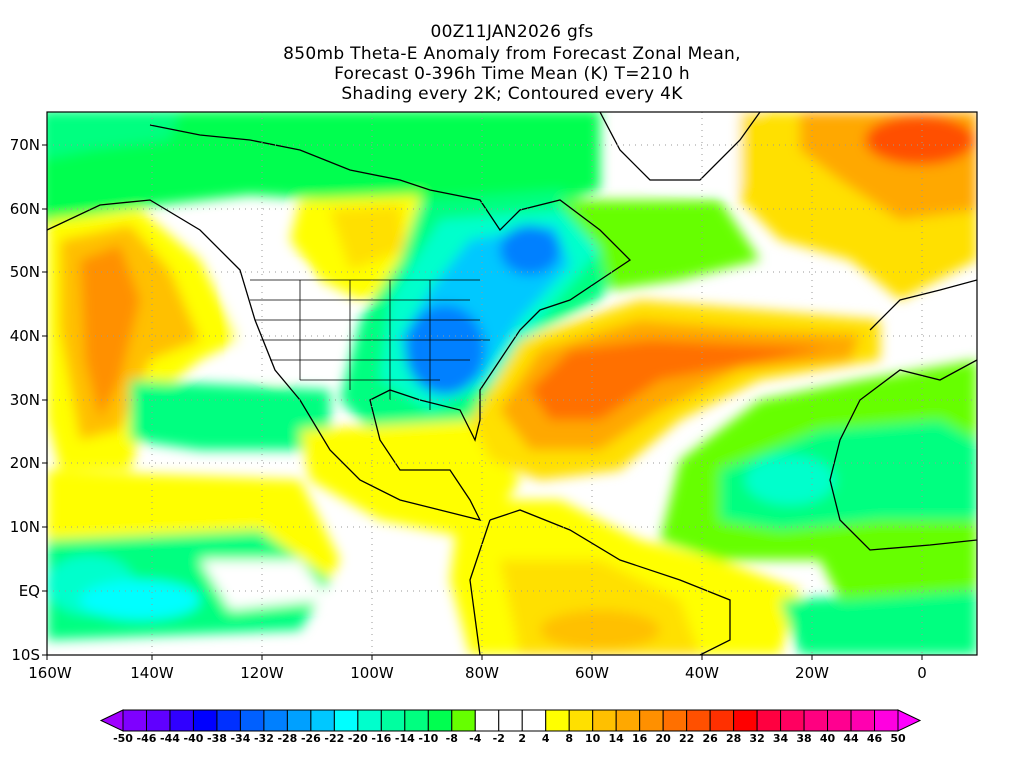  What do you see at coordinates (545, 738) in the screenshot?
I see `colorbar-label: 4` at bounding box center [545, 738].